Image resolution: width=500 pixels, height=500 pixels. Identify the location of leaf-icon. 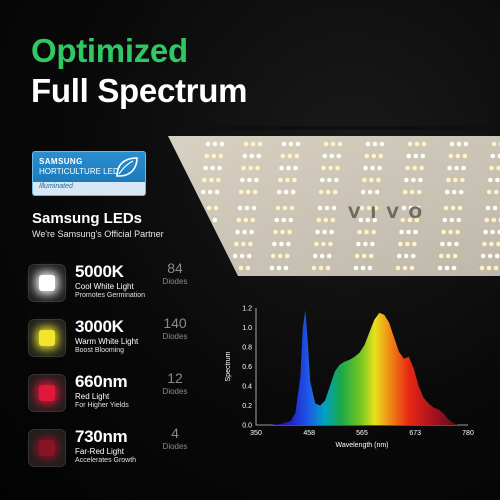
(127, 167).